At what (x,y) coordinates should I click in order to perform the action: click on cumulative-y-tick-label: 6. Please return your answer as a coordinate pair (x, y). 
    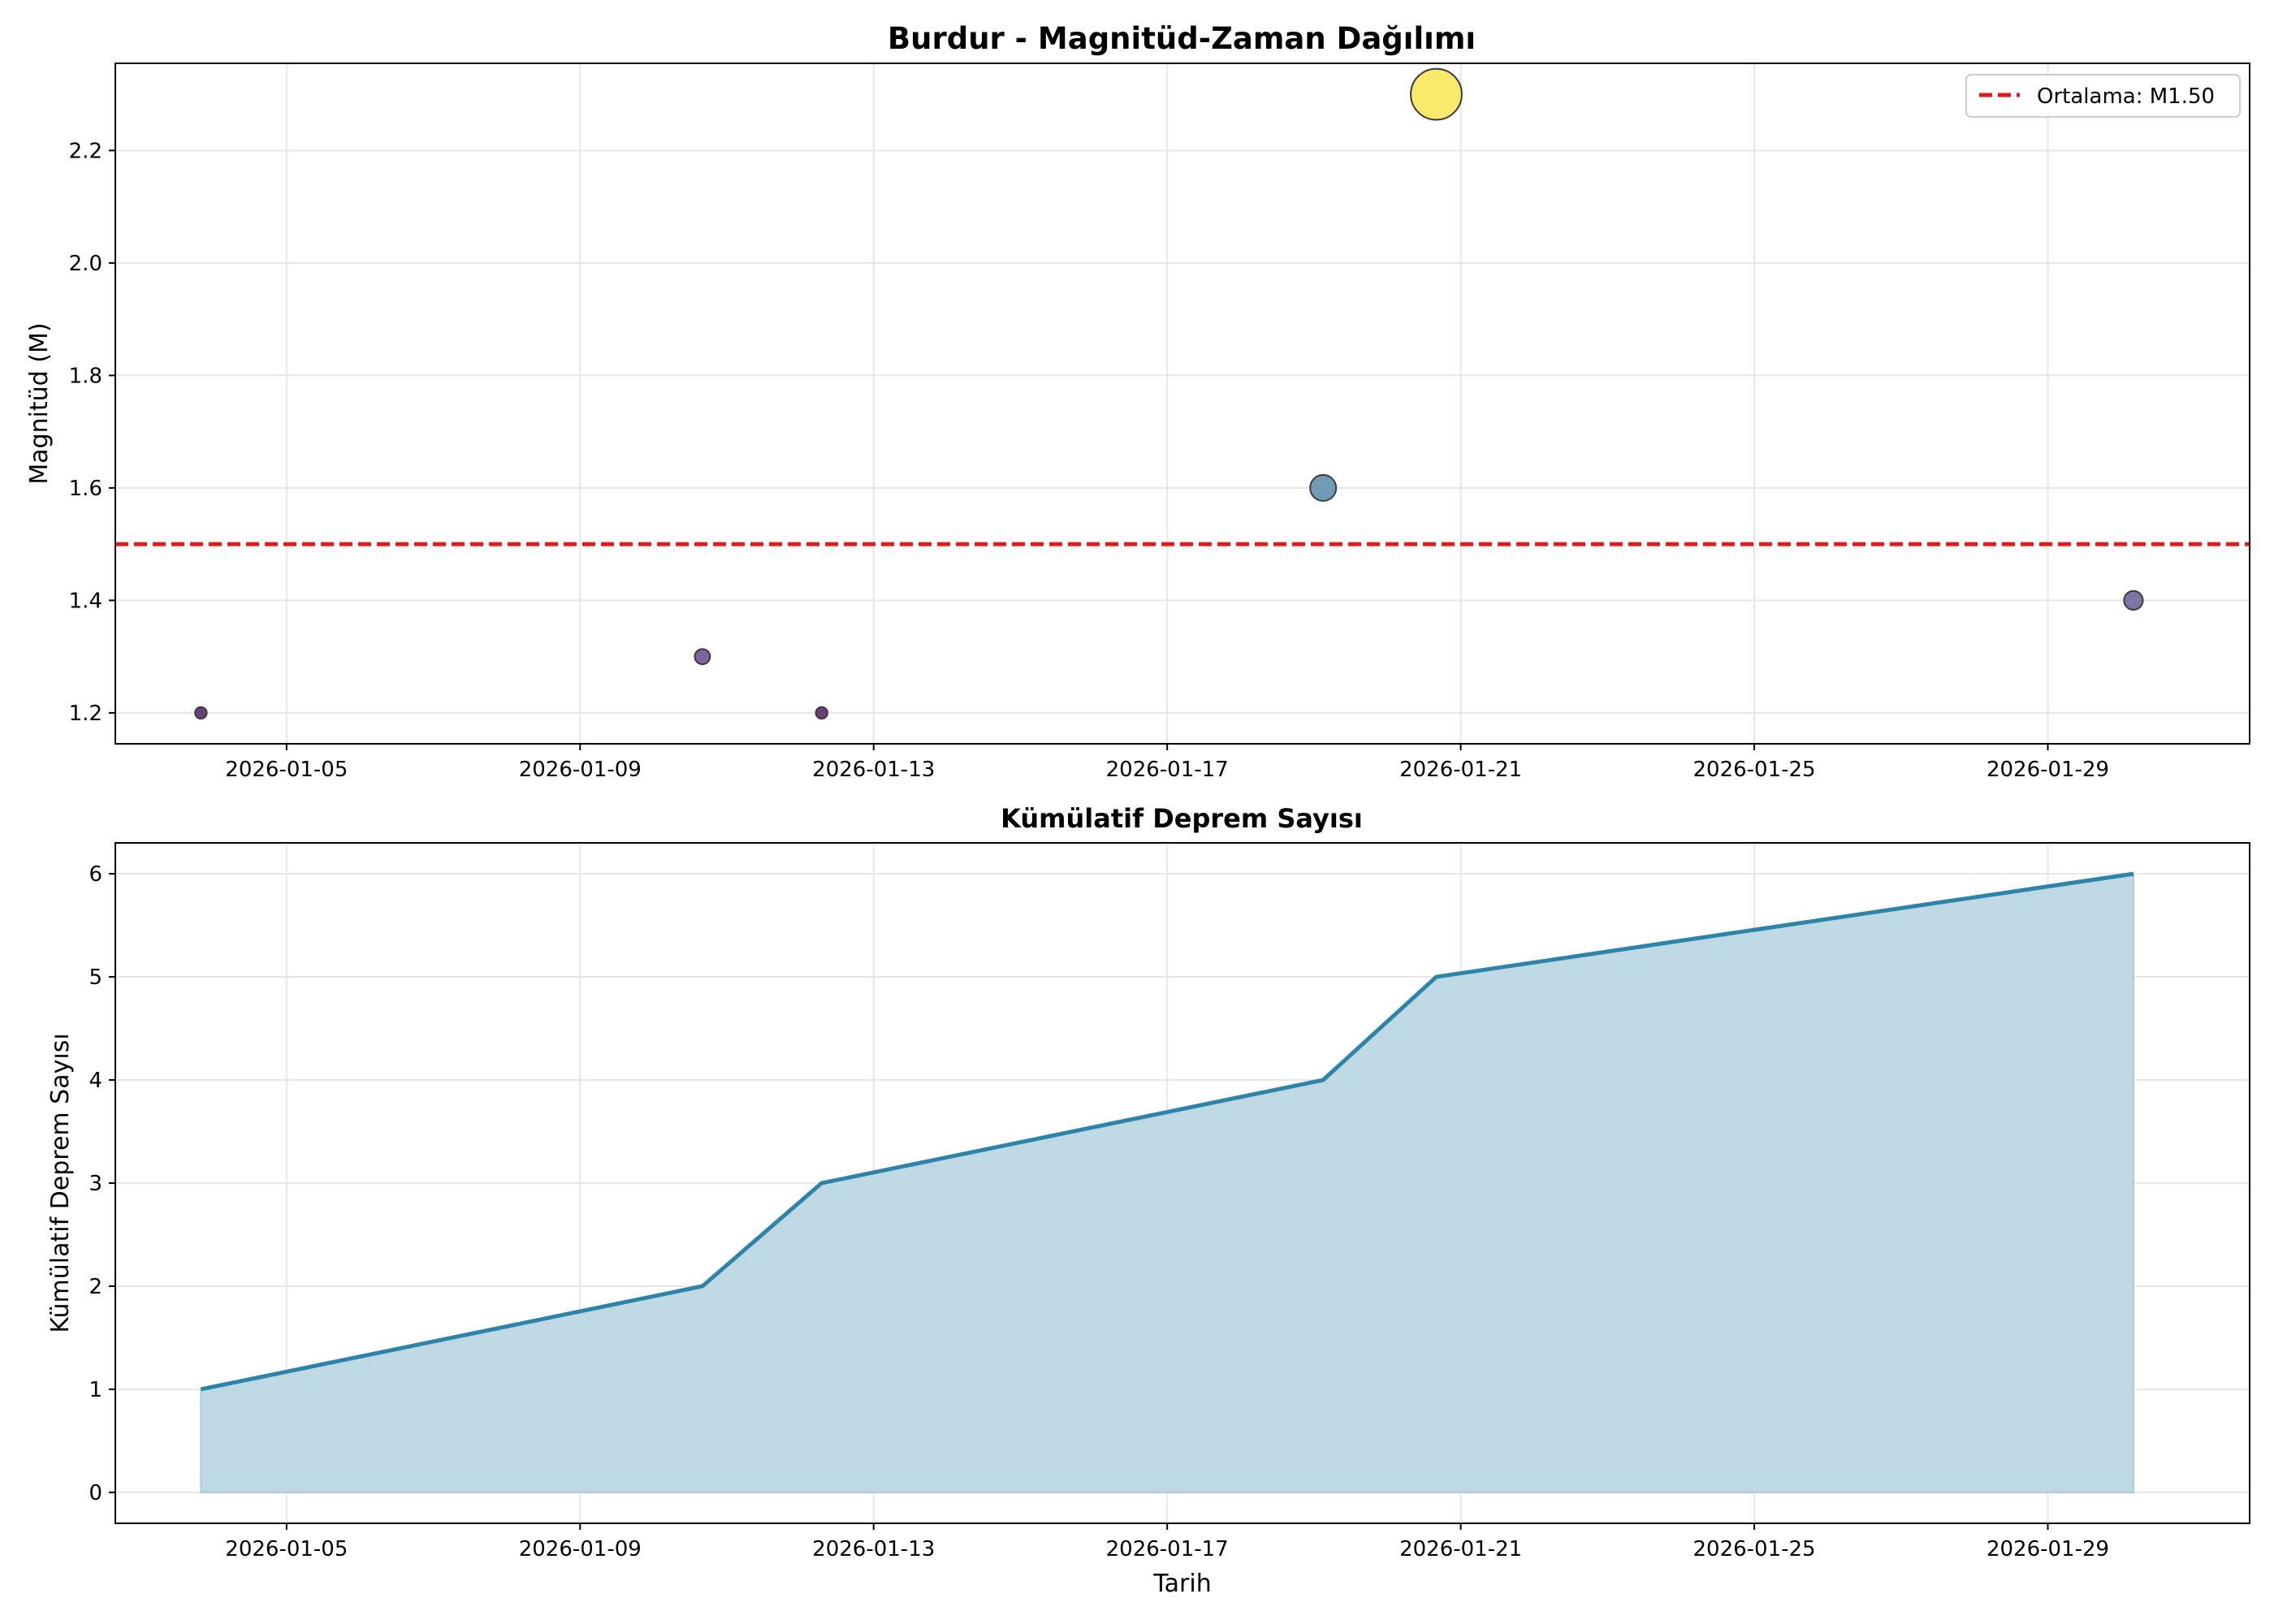
    Looking at the image, I should click on (96, 875).